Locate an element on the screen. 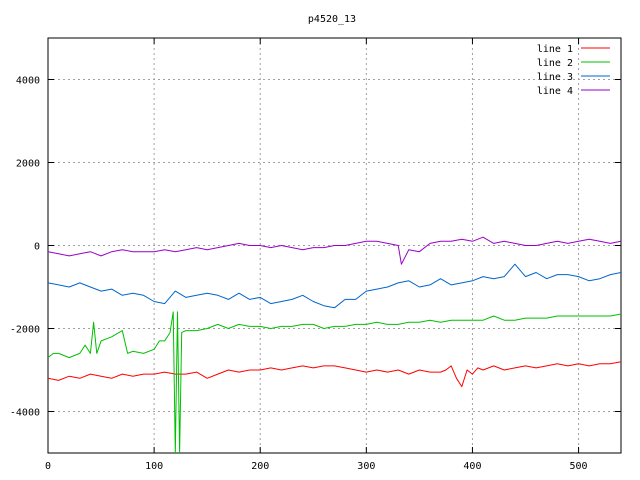 The width and height of the screenshot is (640, 480). legend-label-line-1: line 1 is located at coordinates (555, 49).